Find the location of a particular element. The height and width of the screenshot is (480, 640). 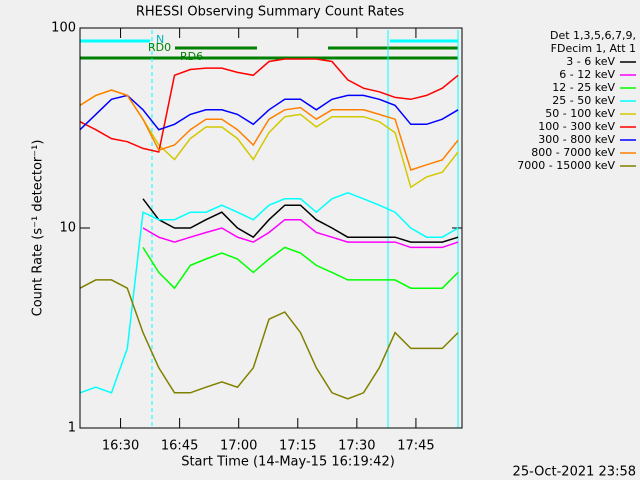

footer: 25-Oct-2021 23:58 is located at coordinates (574, 472).